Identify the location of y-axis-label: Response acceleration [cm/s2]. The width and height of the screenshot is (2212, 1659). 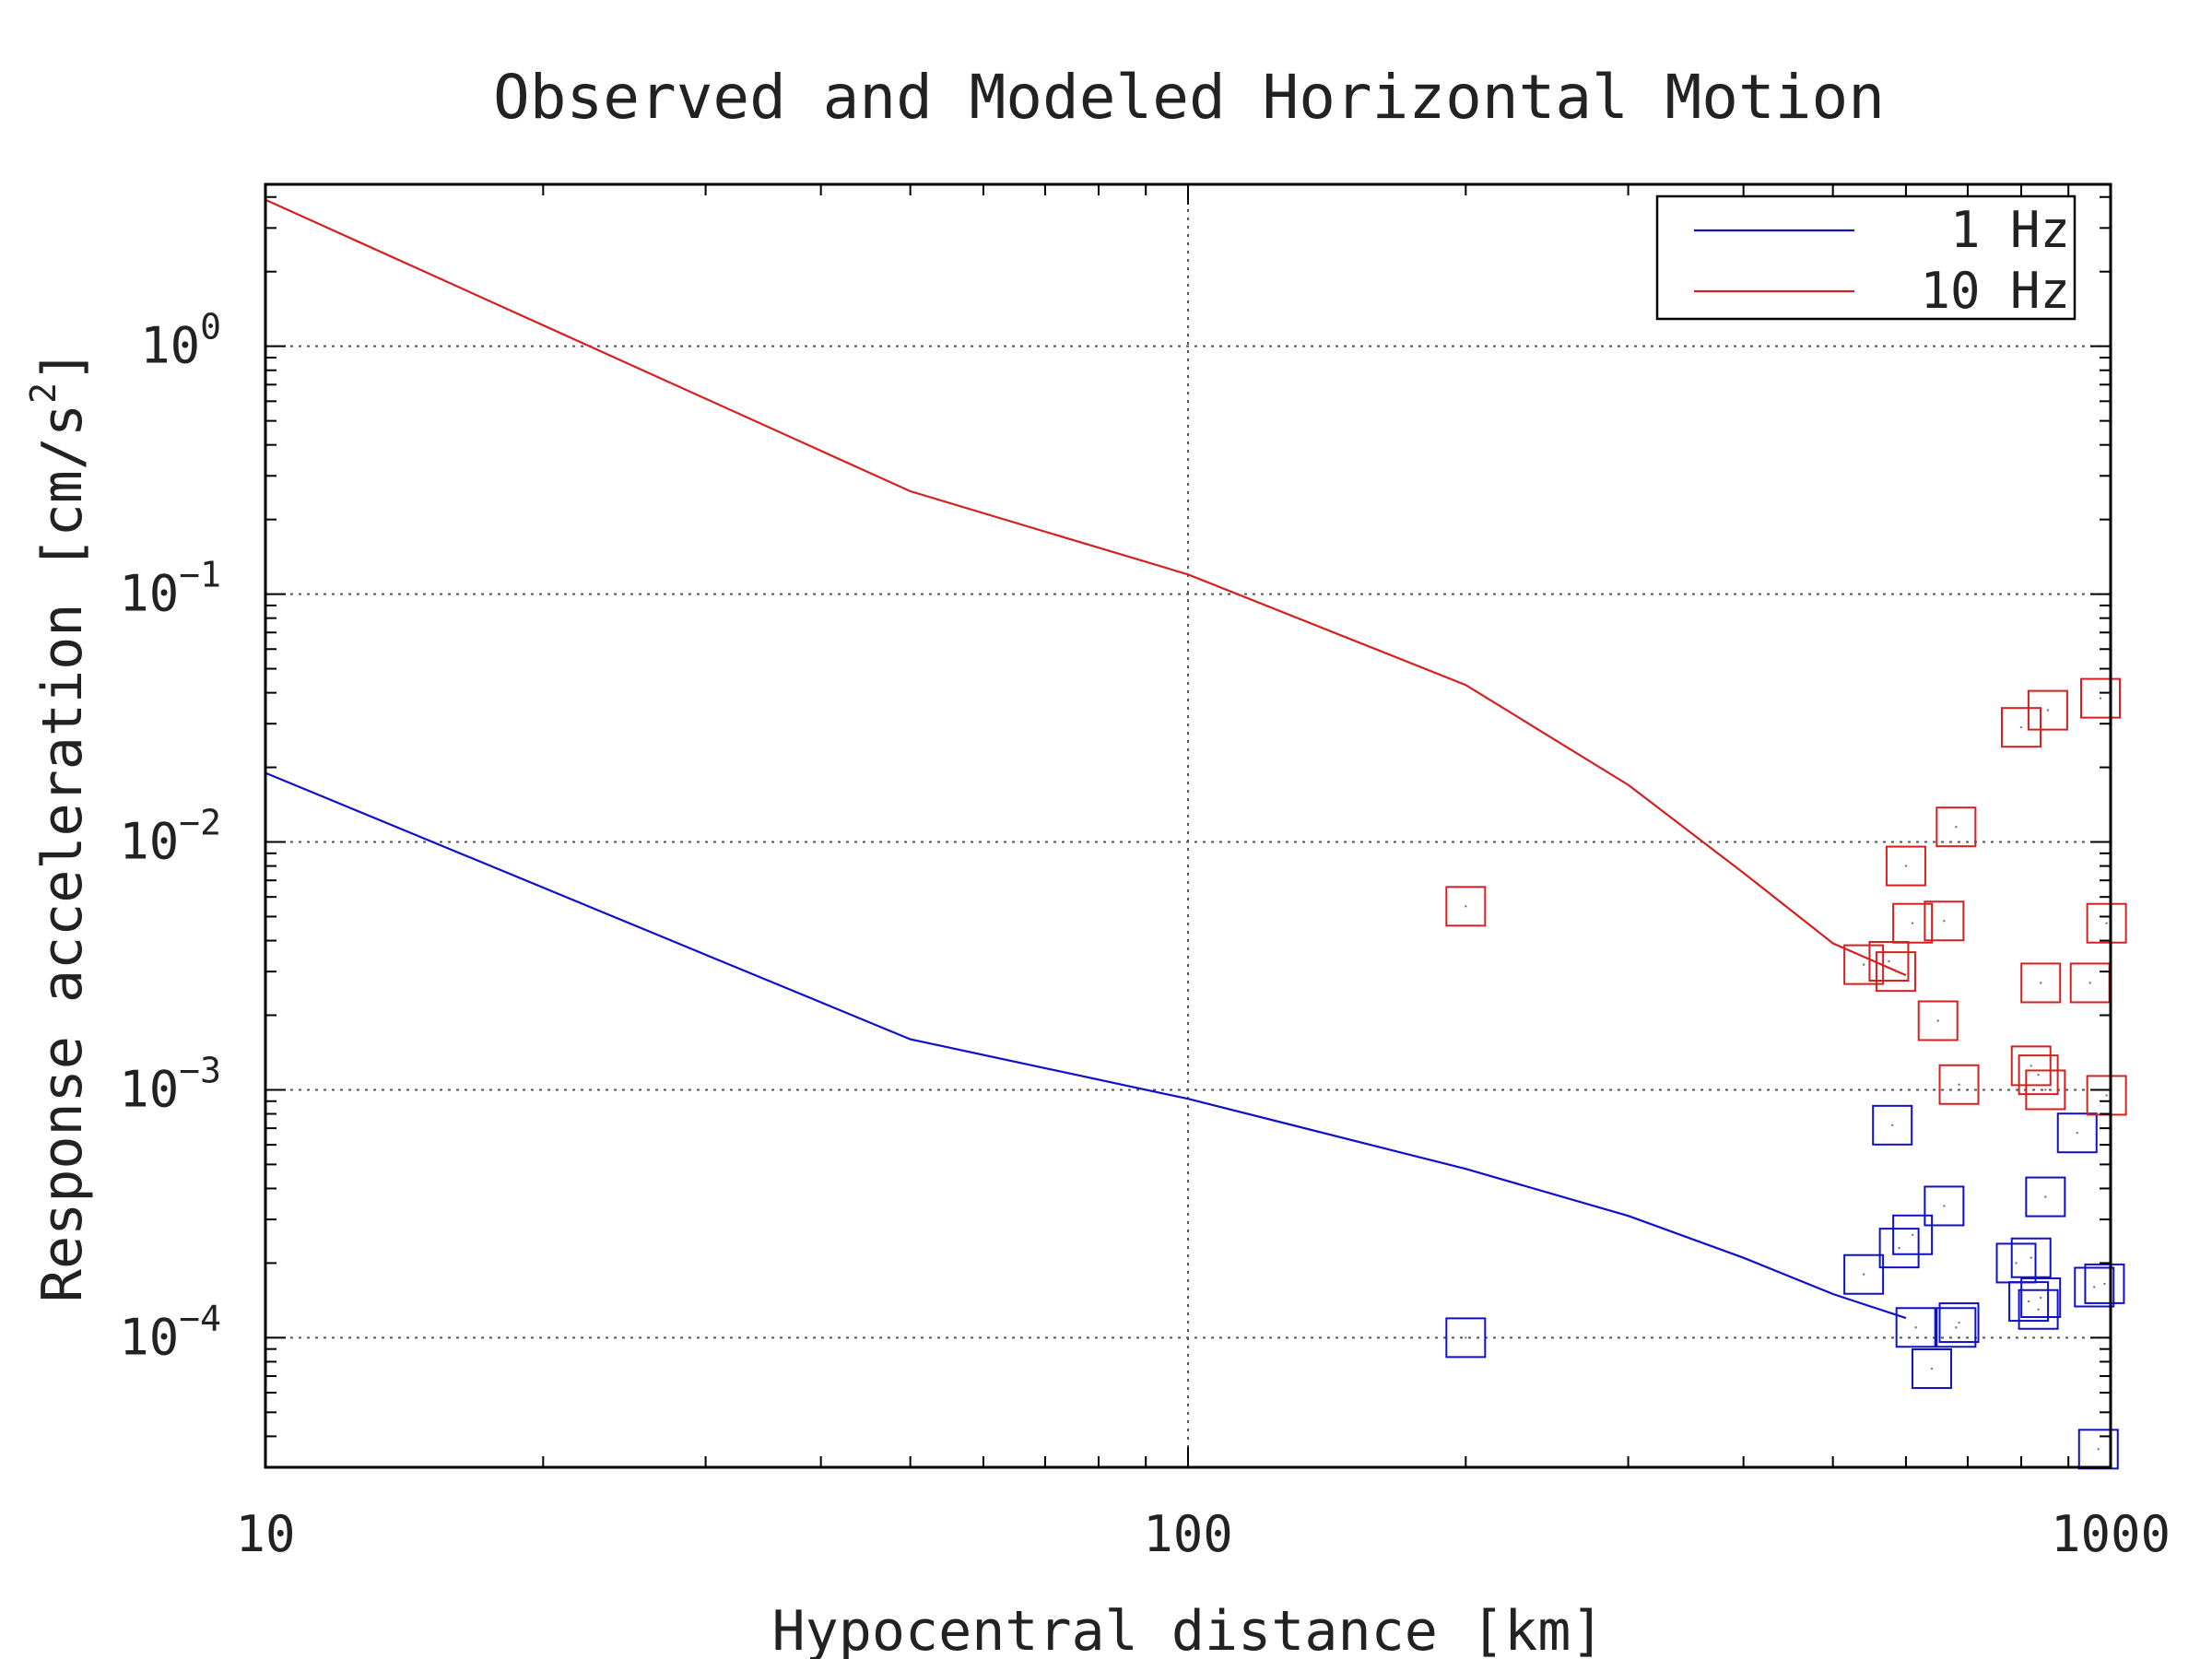
(59, 825).